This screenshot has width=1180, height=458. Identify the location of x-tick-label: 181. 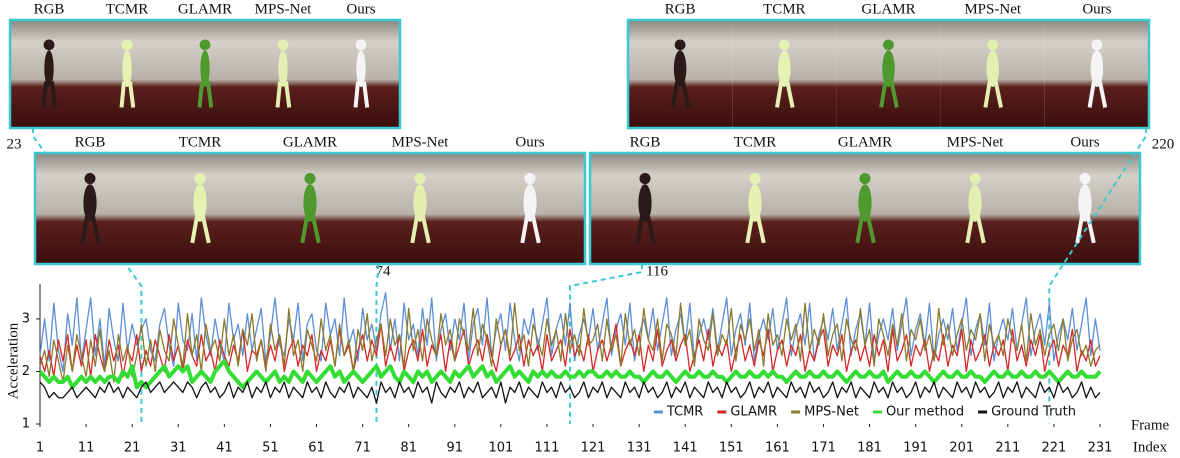
(869, 448).